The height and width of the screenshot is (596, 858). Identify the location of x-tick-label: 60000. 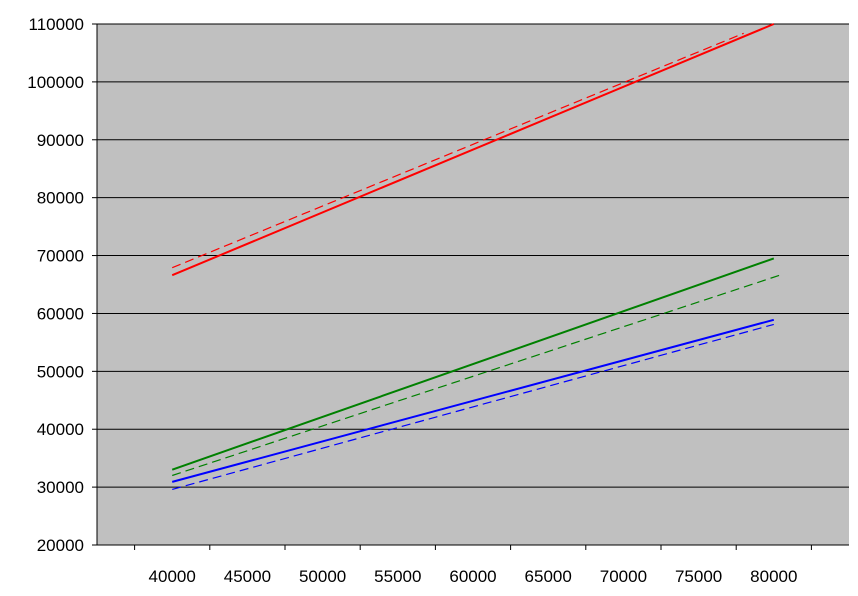
(472, 576).